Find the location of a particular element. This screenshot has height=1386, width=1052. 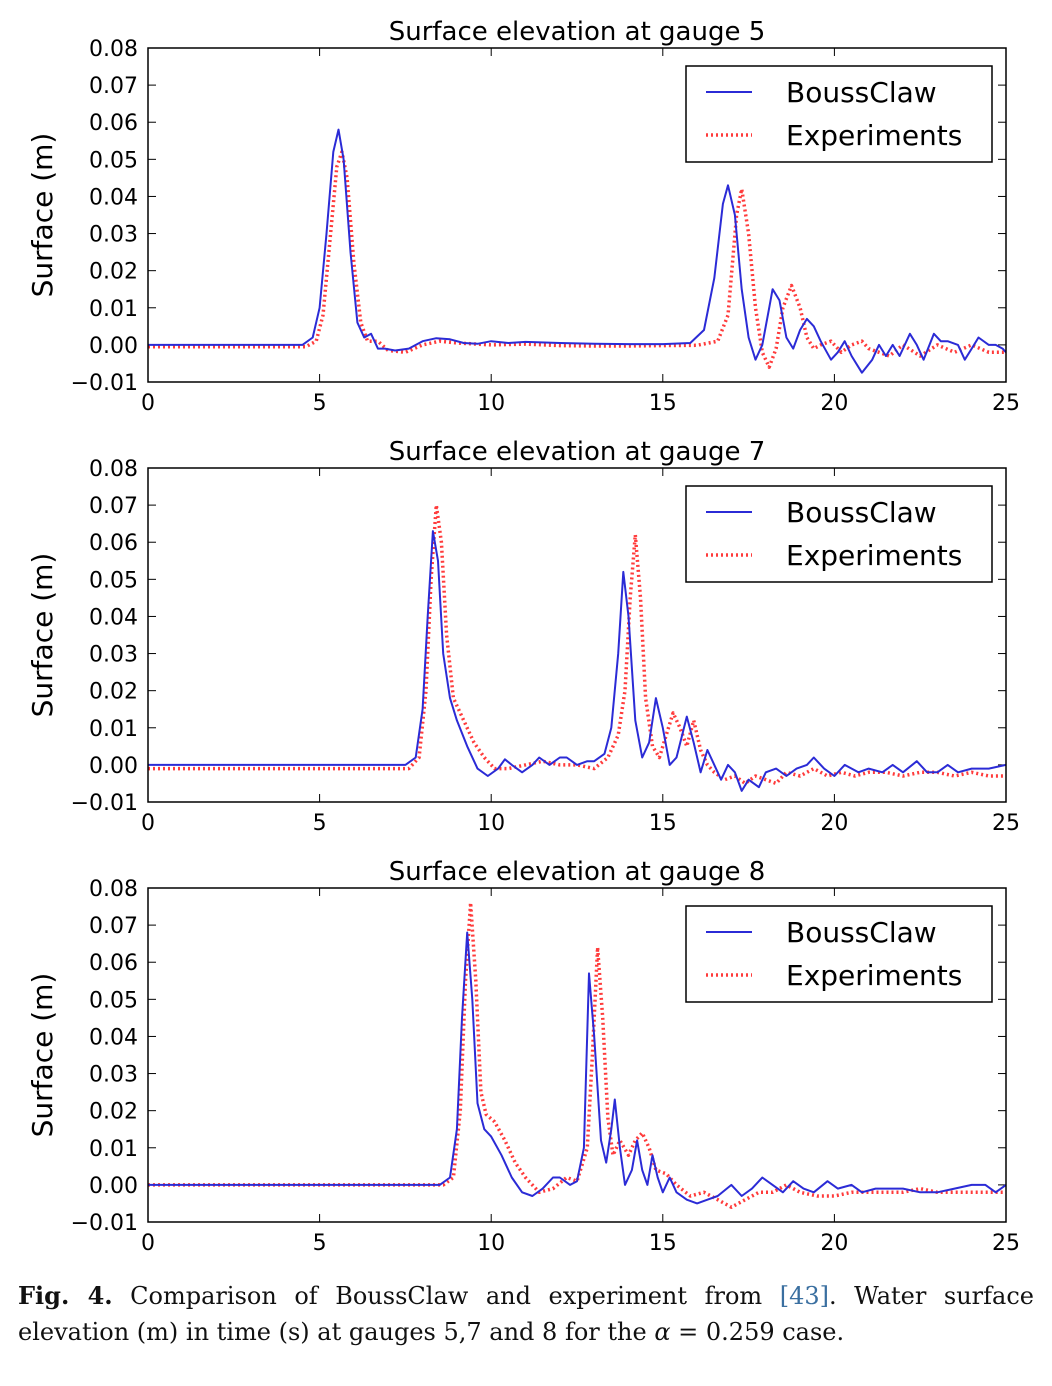

chart-title: Surface elevation at gauge 8 is located at coordinates (577, 872).